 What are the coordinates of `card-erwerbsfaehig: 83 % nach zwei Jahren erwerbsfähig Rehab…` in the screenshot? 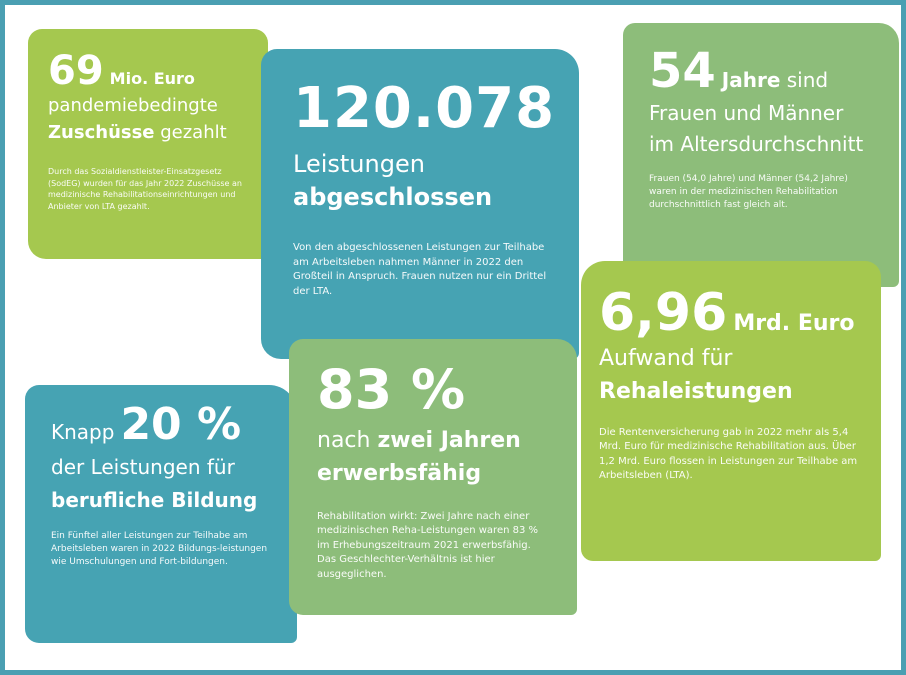 It's located at (433, 477).